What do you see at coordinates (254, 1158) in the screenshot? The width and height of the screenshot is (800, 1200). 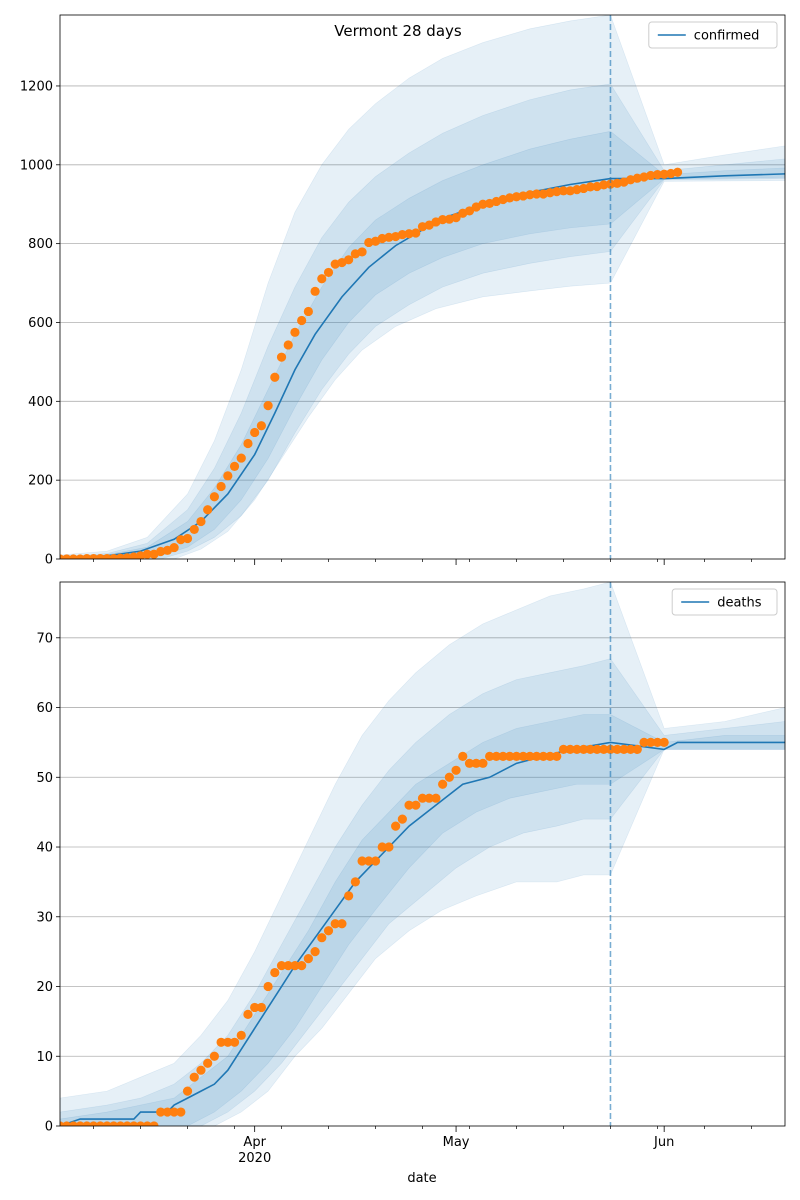 I see `x-tick-sublabel: 2020` at bounding box center [254, 1158].